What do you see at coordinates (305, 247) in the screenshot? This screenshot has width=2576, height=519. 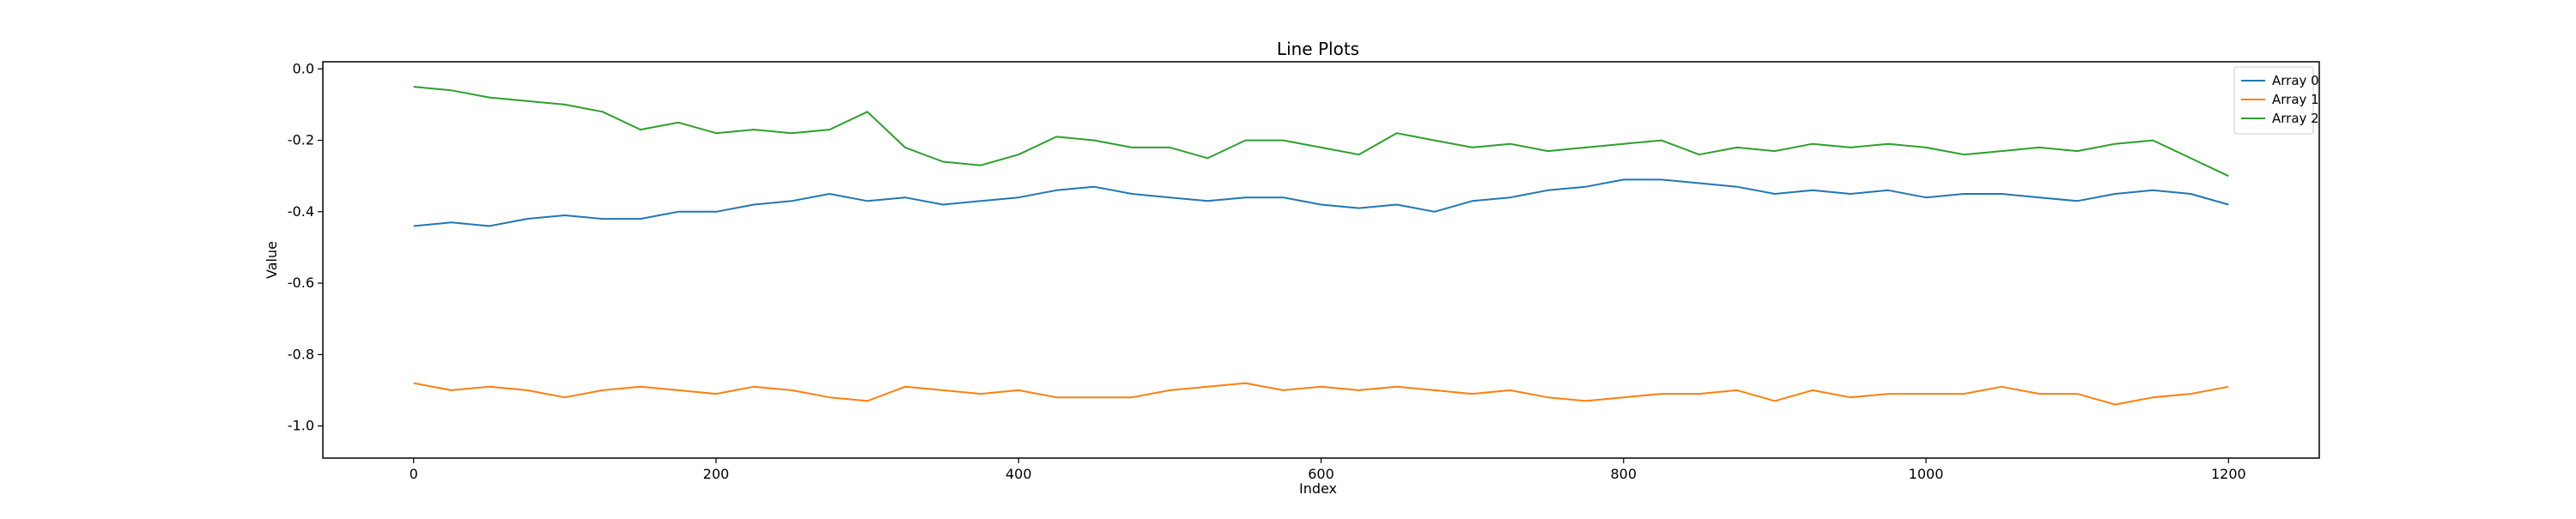 I see `y-axis: 0.0 -0.2 -0.4 -0.6 -0.8 -1.0` at bounding box center [305, 247].